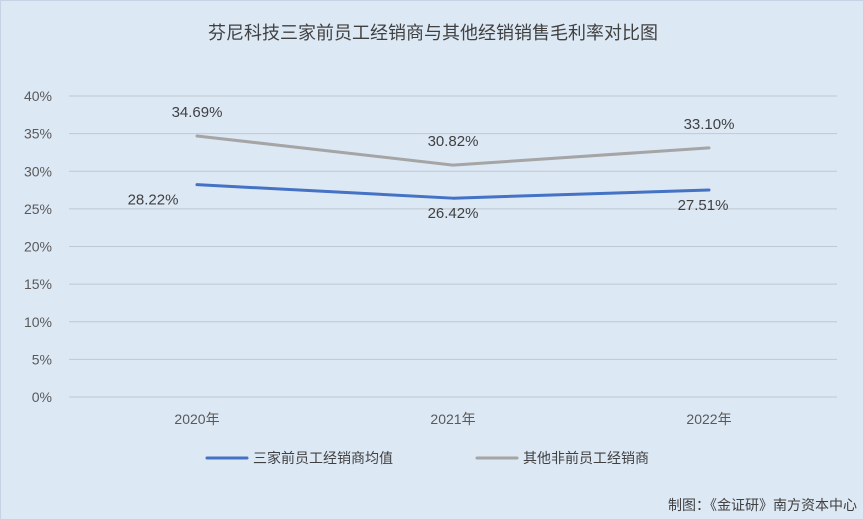  Describe the element at coordinates (38, 96) in the screenshot. I see `y-tick-label: 40%` at that location.